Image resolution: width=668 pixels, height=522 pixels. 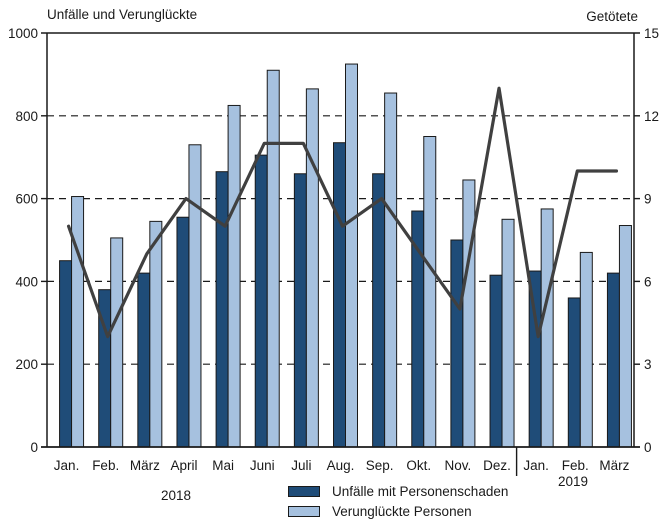 I want to click on left-tick-label: 1000, so click(x=23, y=33).